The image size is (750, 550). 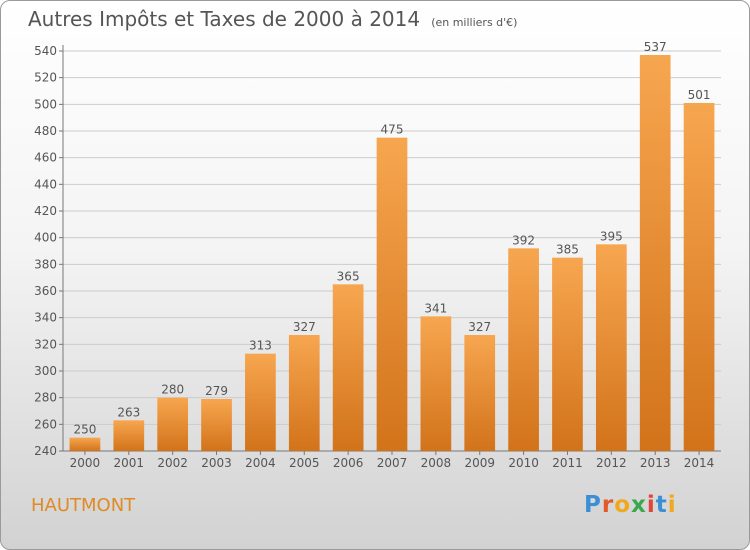 I want to click on y-tick-label: 520, so click(x=45, y=78).